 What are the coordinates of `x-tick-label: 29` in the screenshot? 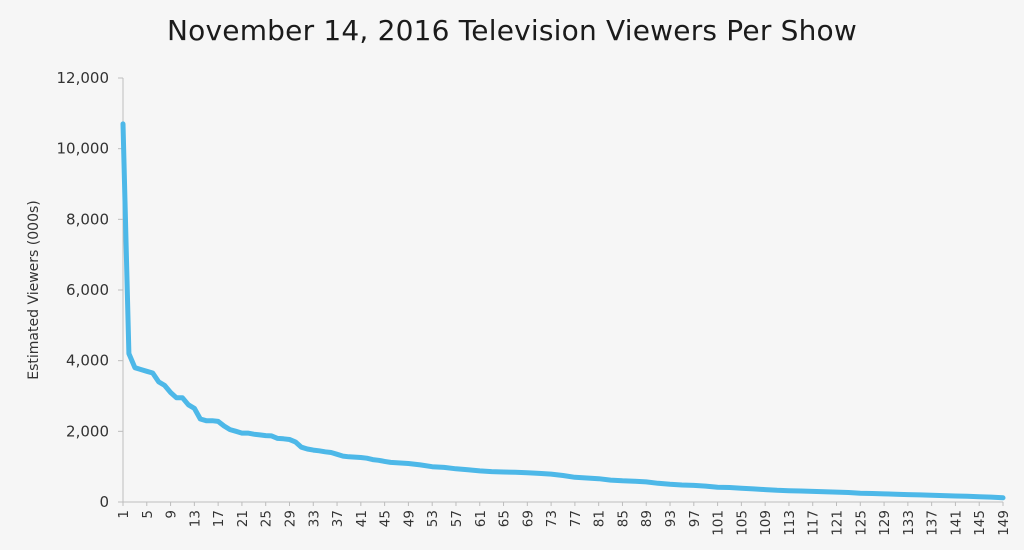 It's located at (290, 518).